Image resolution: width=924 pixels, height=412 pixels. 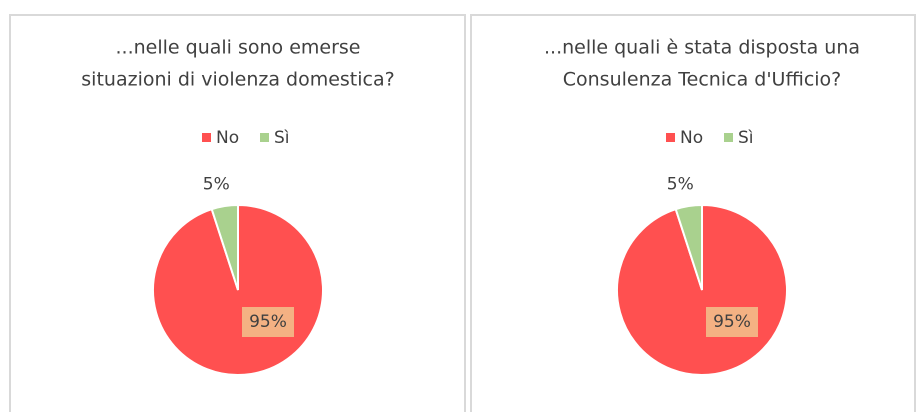 What do you see at coordinates (238, 48) in the screenshot?
I see `chart-title: ...nelle quali sono emerse` at bounding box center [238, 48].